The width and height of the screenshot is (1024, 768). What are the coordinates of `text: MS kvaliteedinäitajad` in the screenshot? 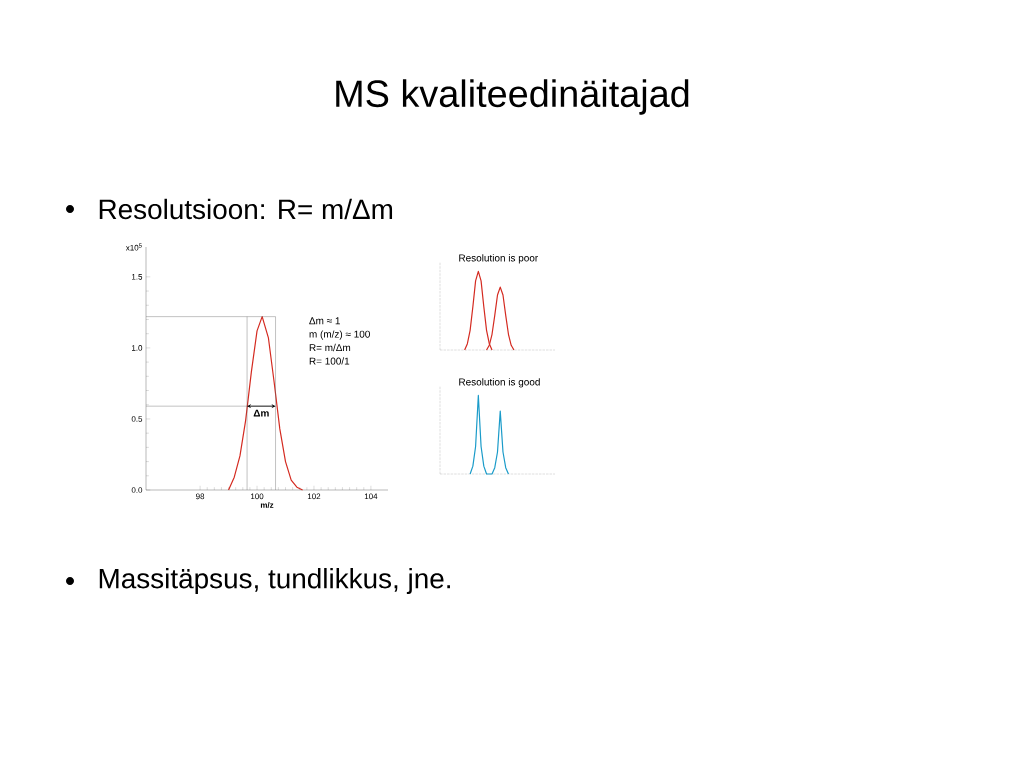 It's located at (512, 97).